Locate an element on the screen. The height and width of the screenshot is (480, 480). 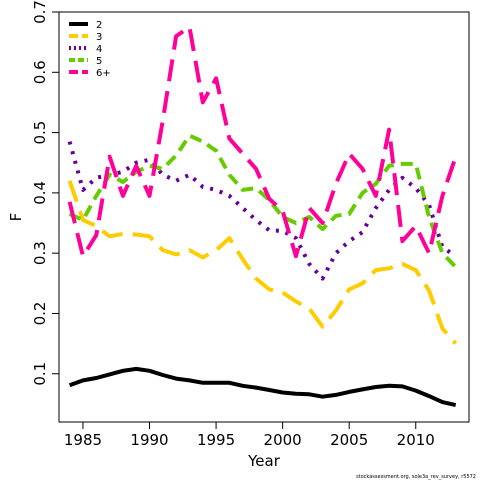
legend-label: 2 is located at coordinates (99, 25).